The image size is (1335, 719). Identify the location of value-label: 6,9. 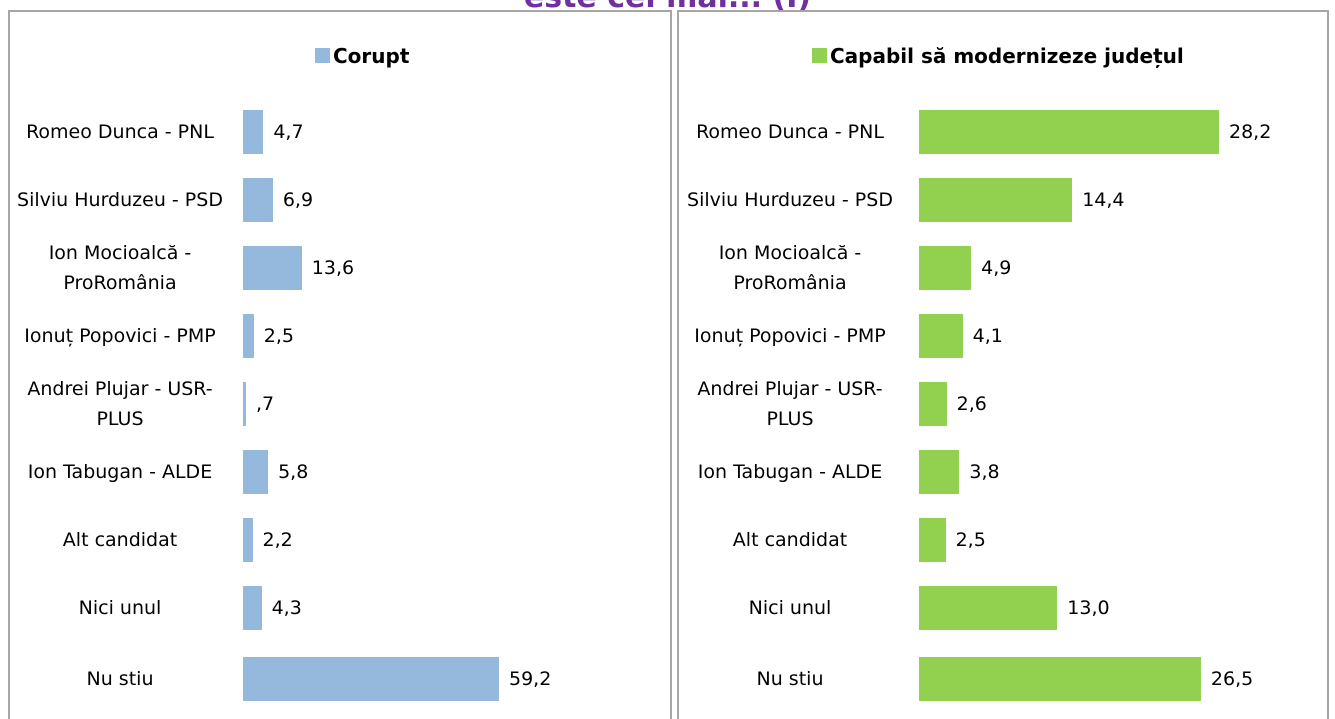
(298, 200).